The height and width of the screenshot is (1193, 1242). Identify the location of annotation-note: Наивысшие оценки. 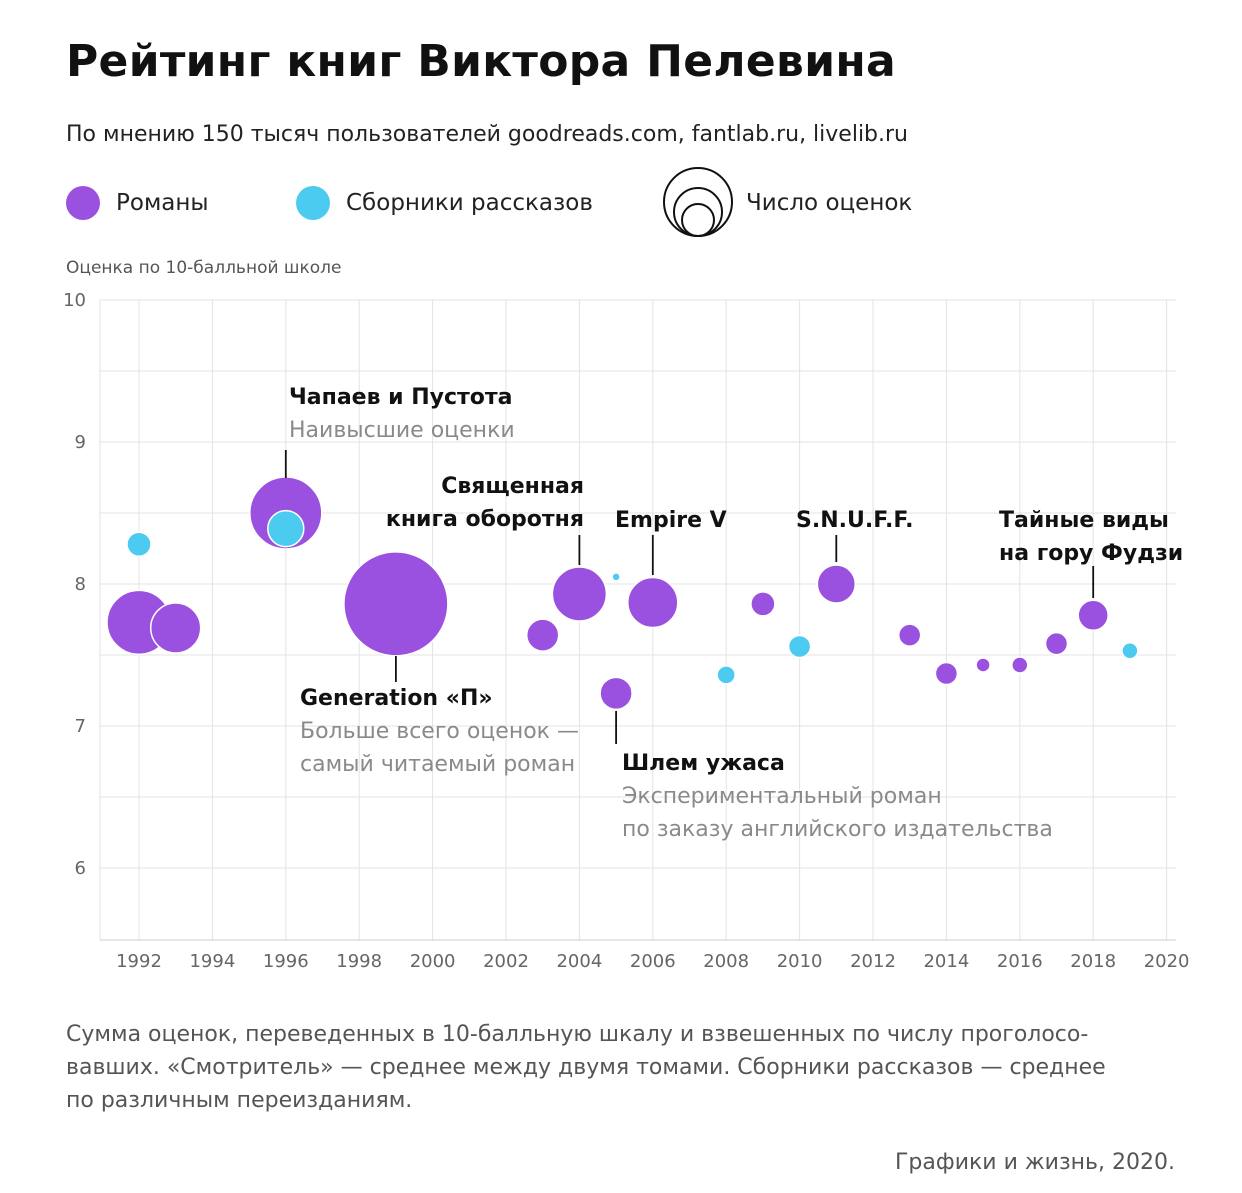
(402, 430).